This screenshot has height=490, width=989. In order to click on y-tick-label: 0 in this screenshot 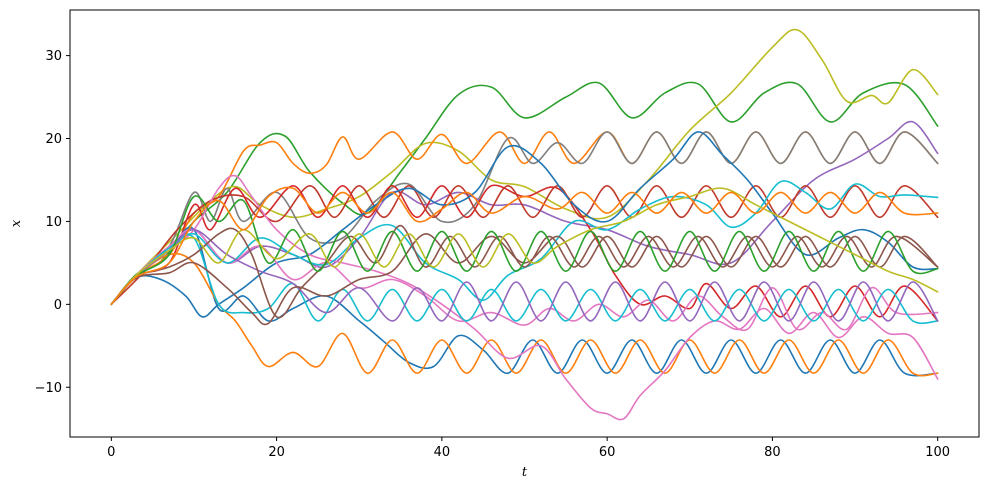, I will do `click(58, 305)`.